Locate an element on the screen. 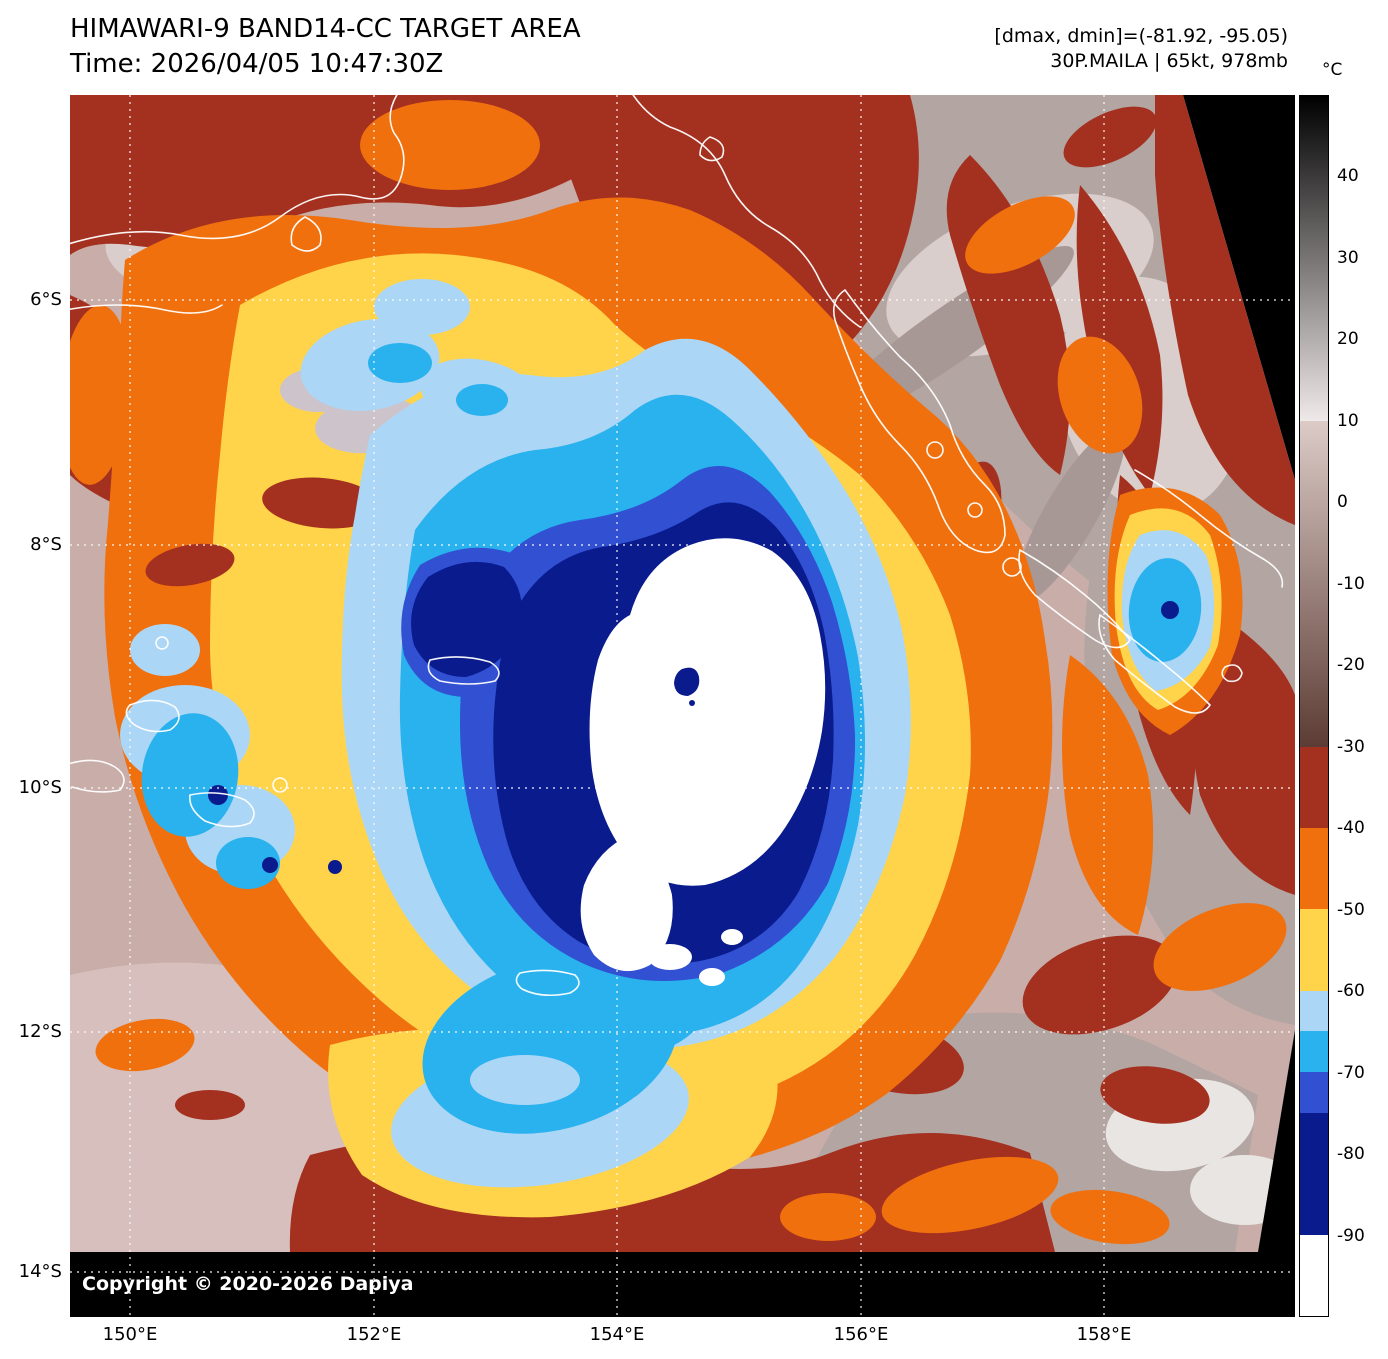 The image size is (1388, 1359). lon-tick-label: 156°E is located at coordinates (861, 1334).